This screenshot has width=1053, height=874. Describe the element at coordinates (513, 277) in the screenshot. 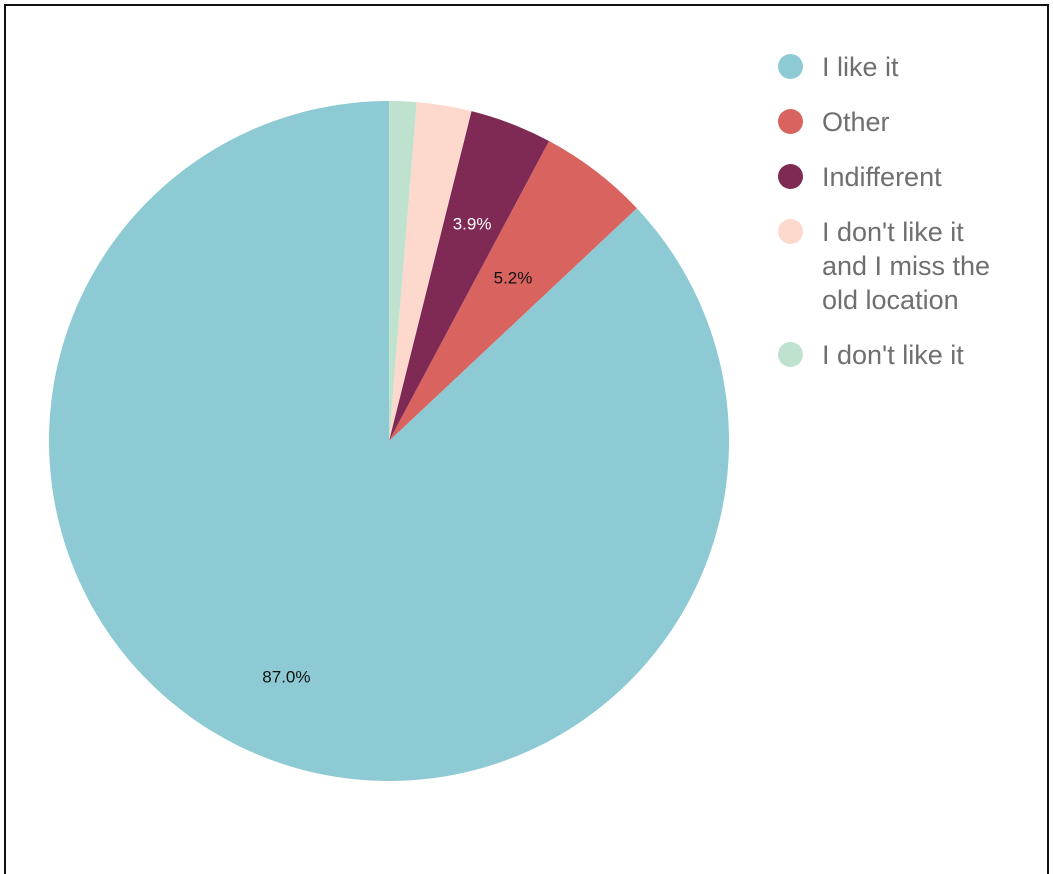

I see `slice-data-label-1: 5.2%` at that location.